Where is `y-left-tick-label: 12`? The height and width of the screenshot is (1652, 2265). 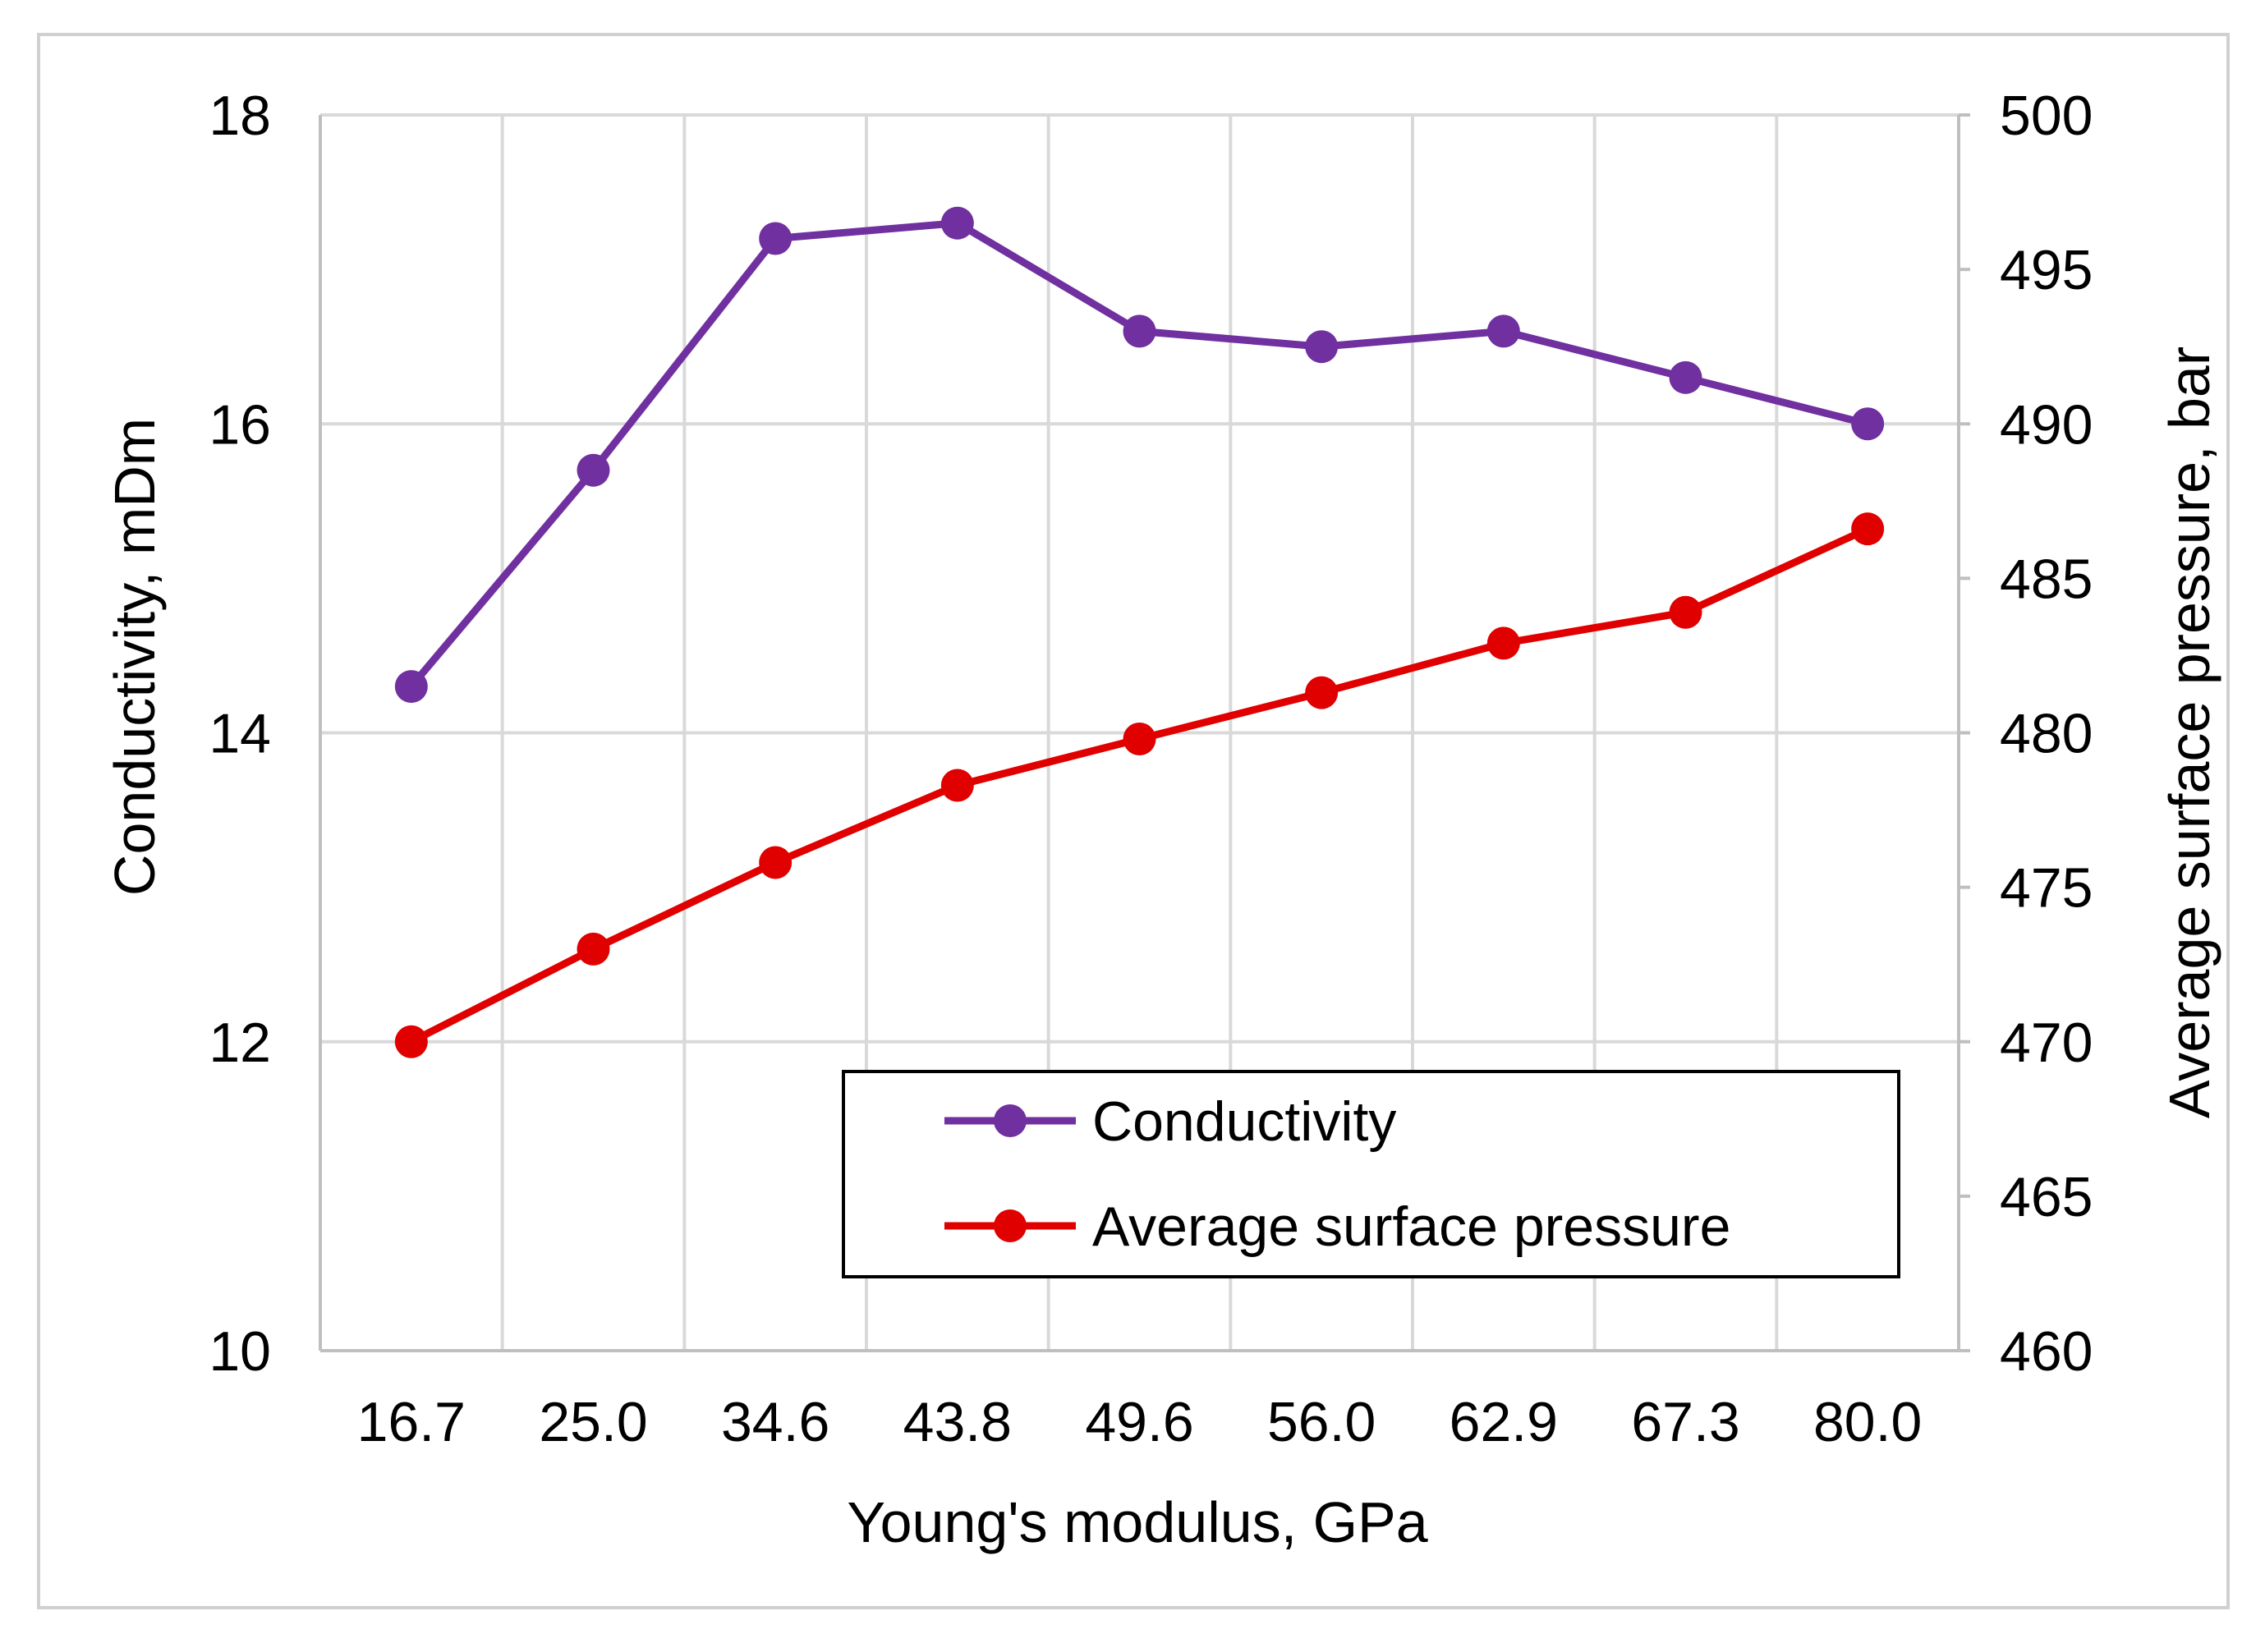 y-left-tick-label: 12 is located at coordinates (240, 1043).